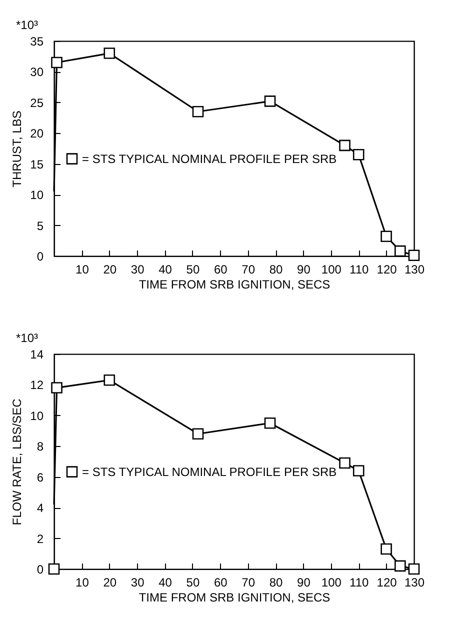 The image size is (455, 637). What do you see at coordinates (37, 41) in the screenshot?
I see `y-tick-label: 35` at bounding box center [37, 41].